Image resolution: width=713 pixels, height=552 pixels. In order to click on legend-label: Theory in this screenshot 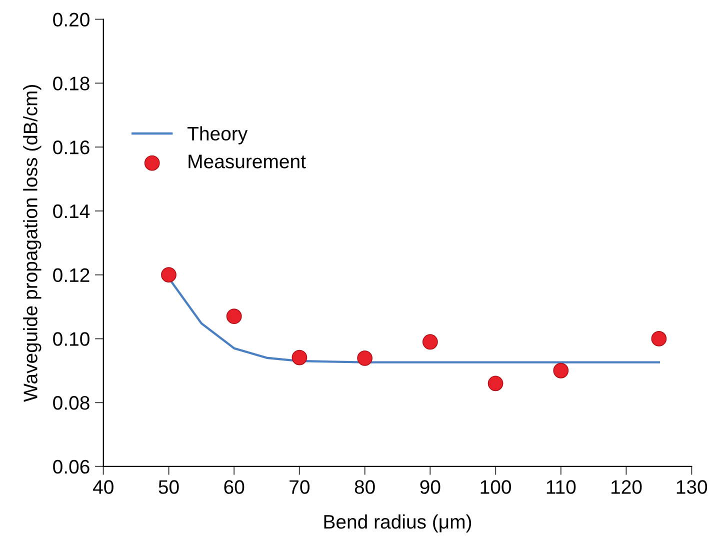, I will do `click(218, 135)`.